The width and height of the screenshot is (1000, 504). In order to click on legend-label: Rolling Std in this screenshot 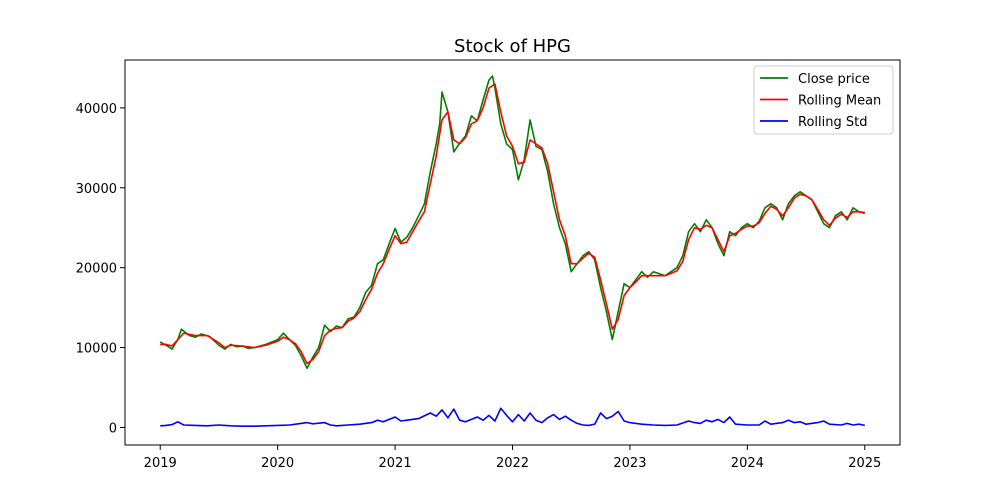, I will do `click(832, 122)`.